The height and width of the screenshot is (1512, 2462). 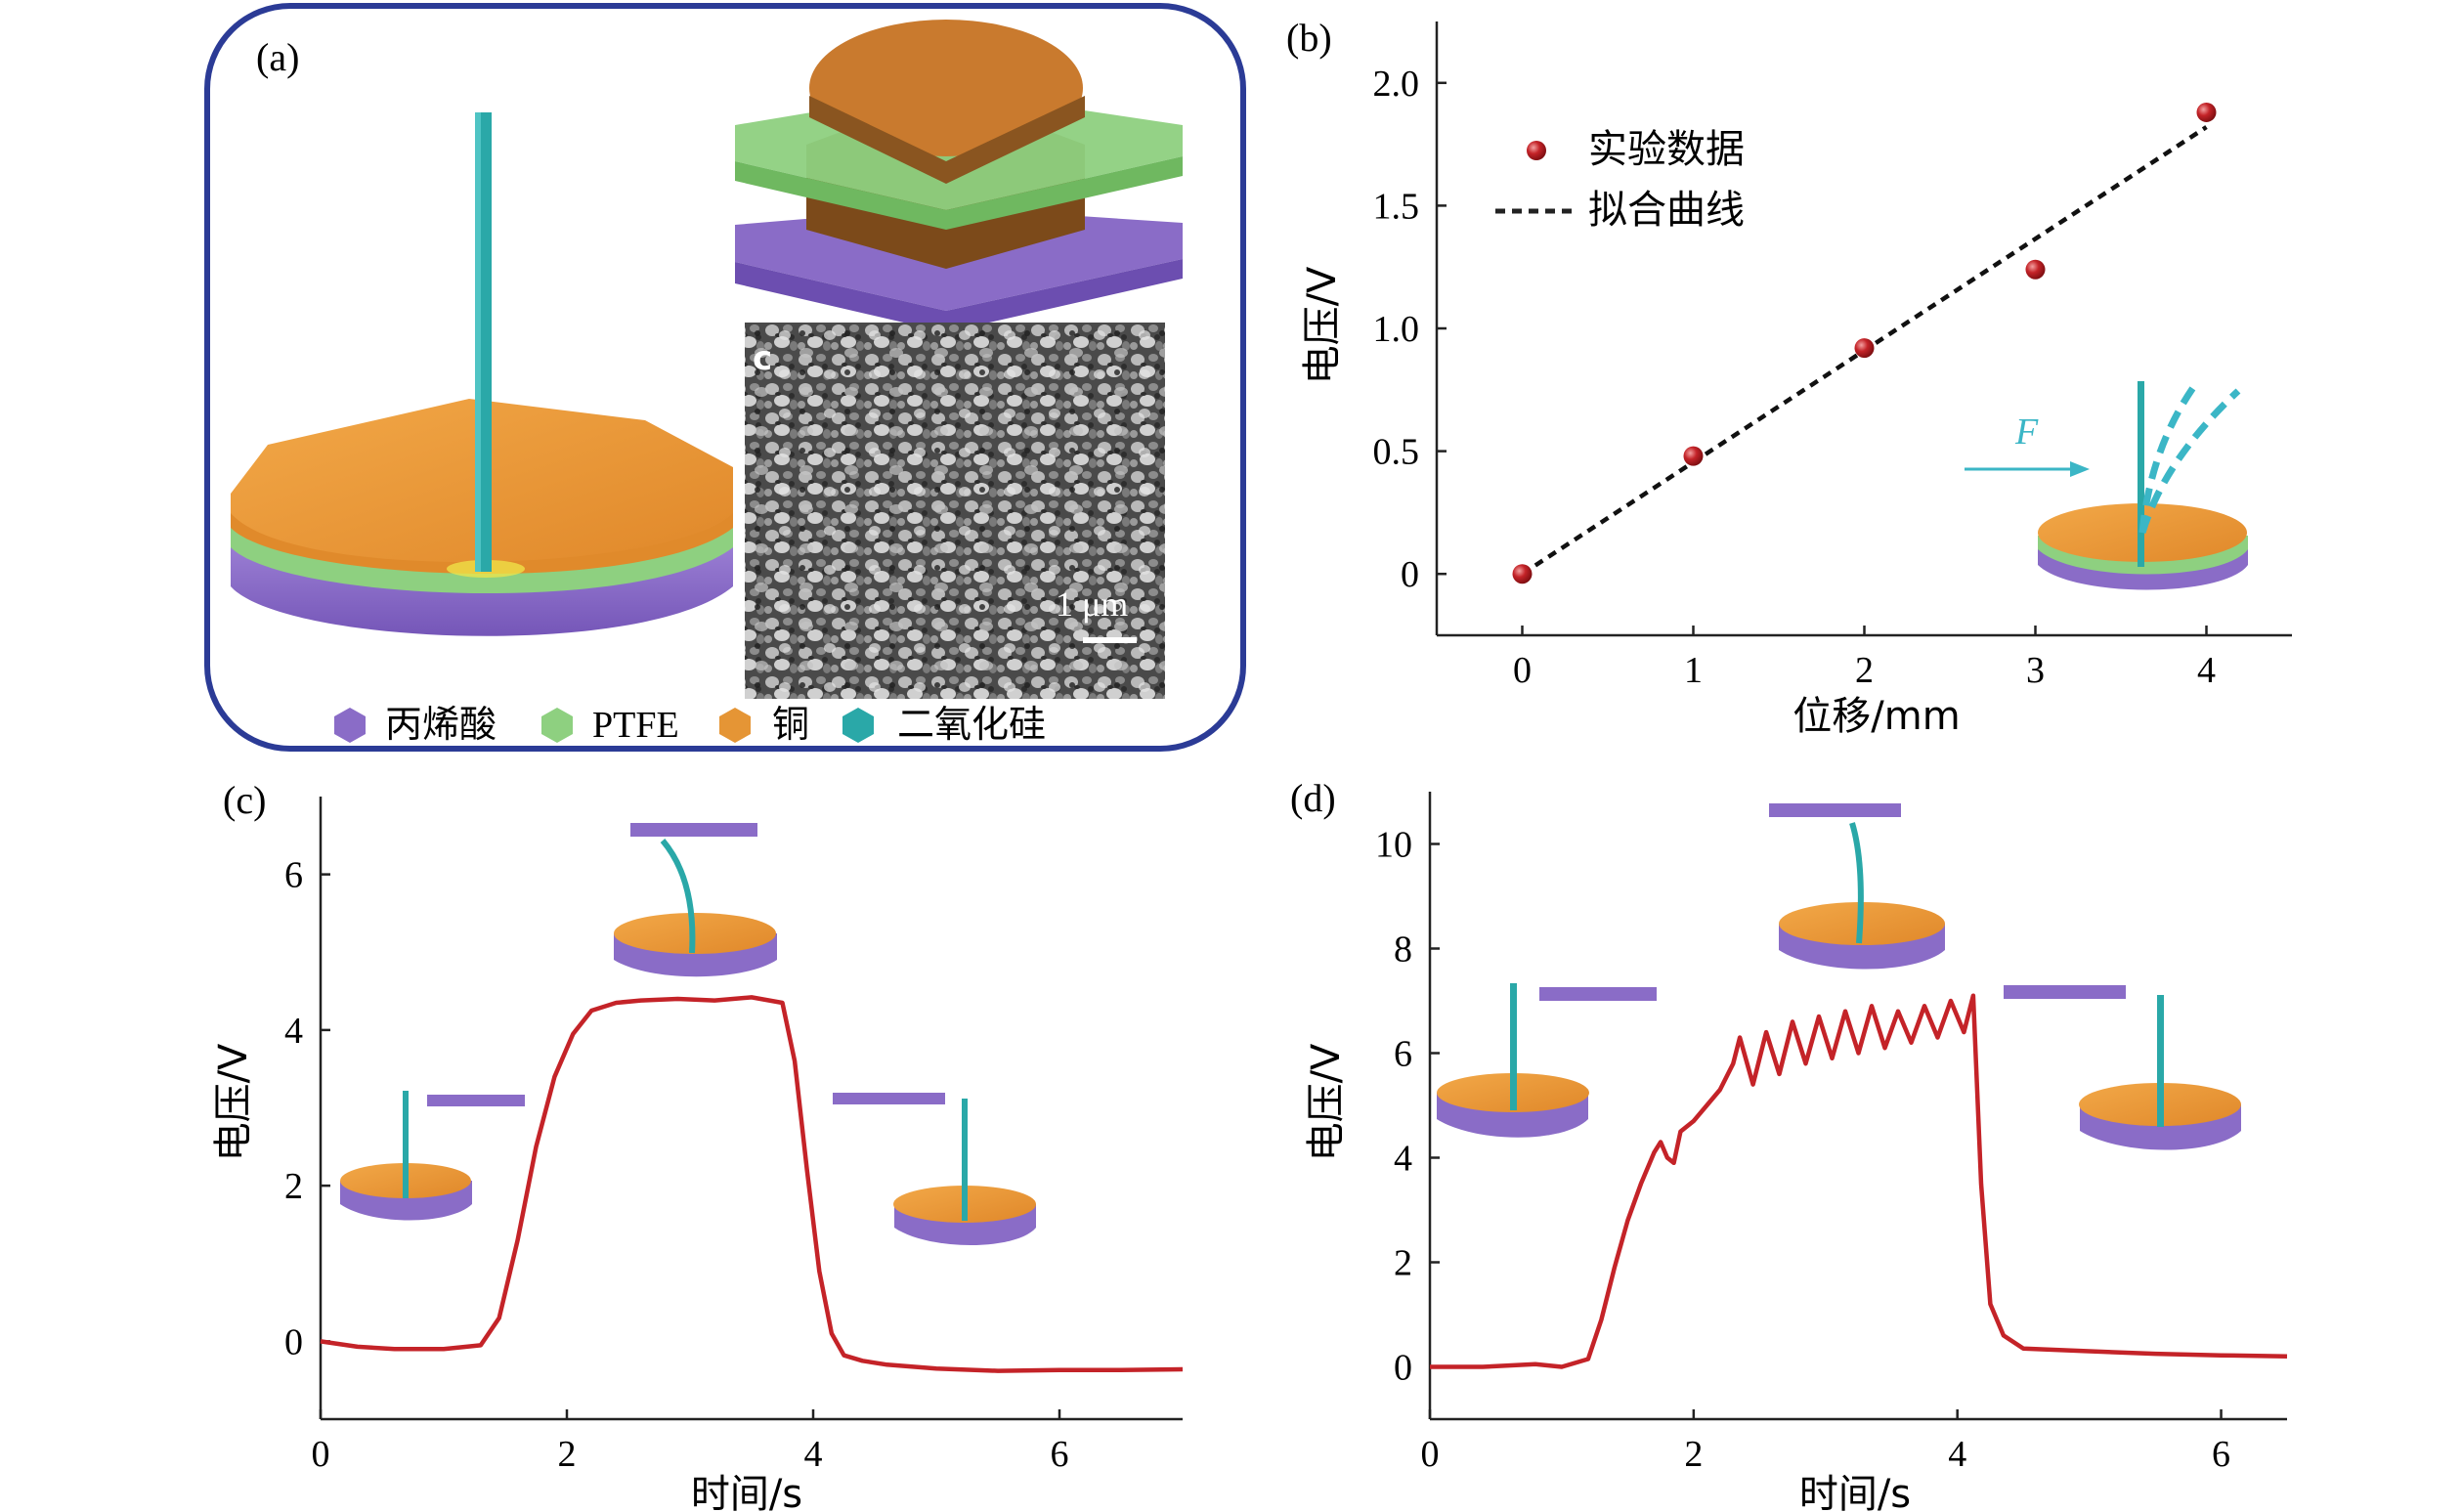 I want to click on panel-d-xlabel: 时间/s, so click(x=1855, y=1492).